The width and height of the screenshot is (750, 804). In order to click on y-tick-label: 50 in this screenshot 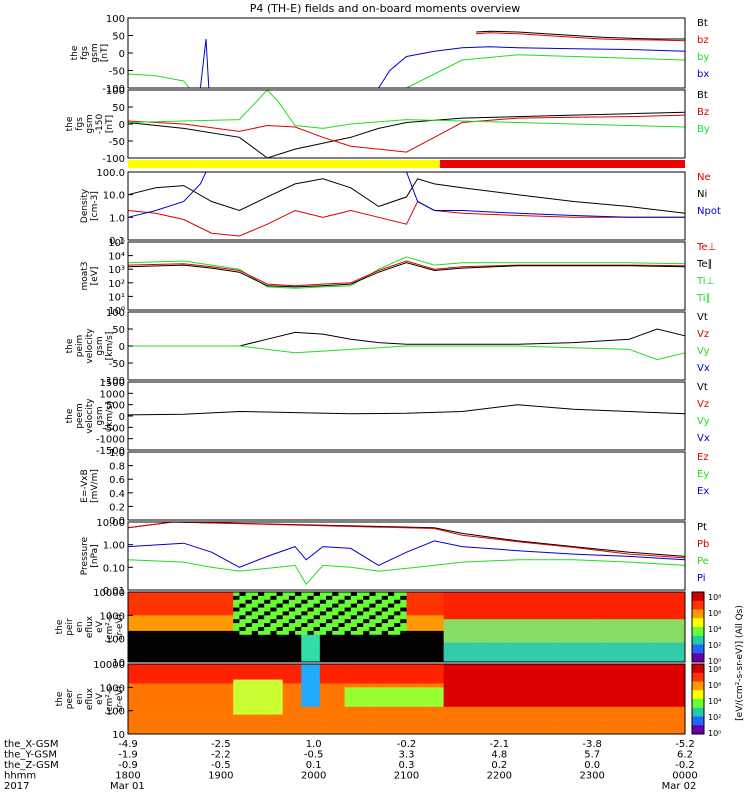, I will do `click(118, 37)`.